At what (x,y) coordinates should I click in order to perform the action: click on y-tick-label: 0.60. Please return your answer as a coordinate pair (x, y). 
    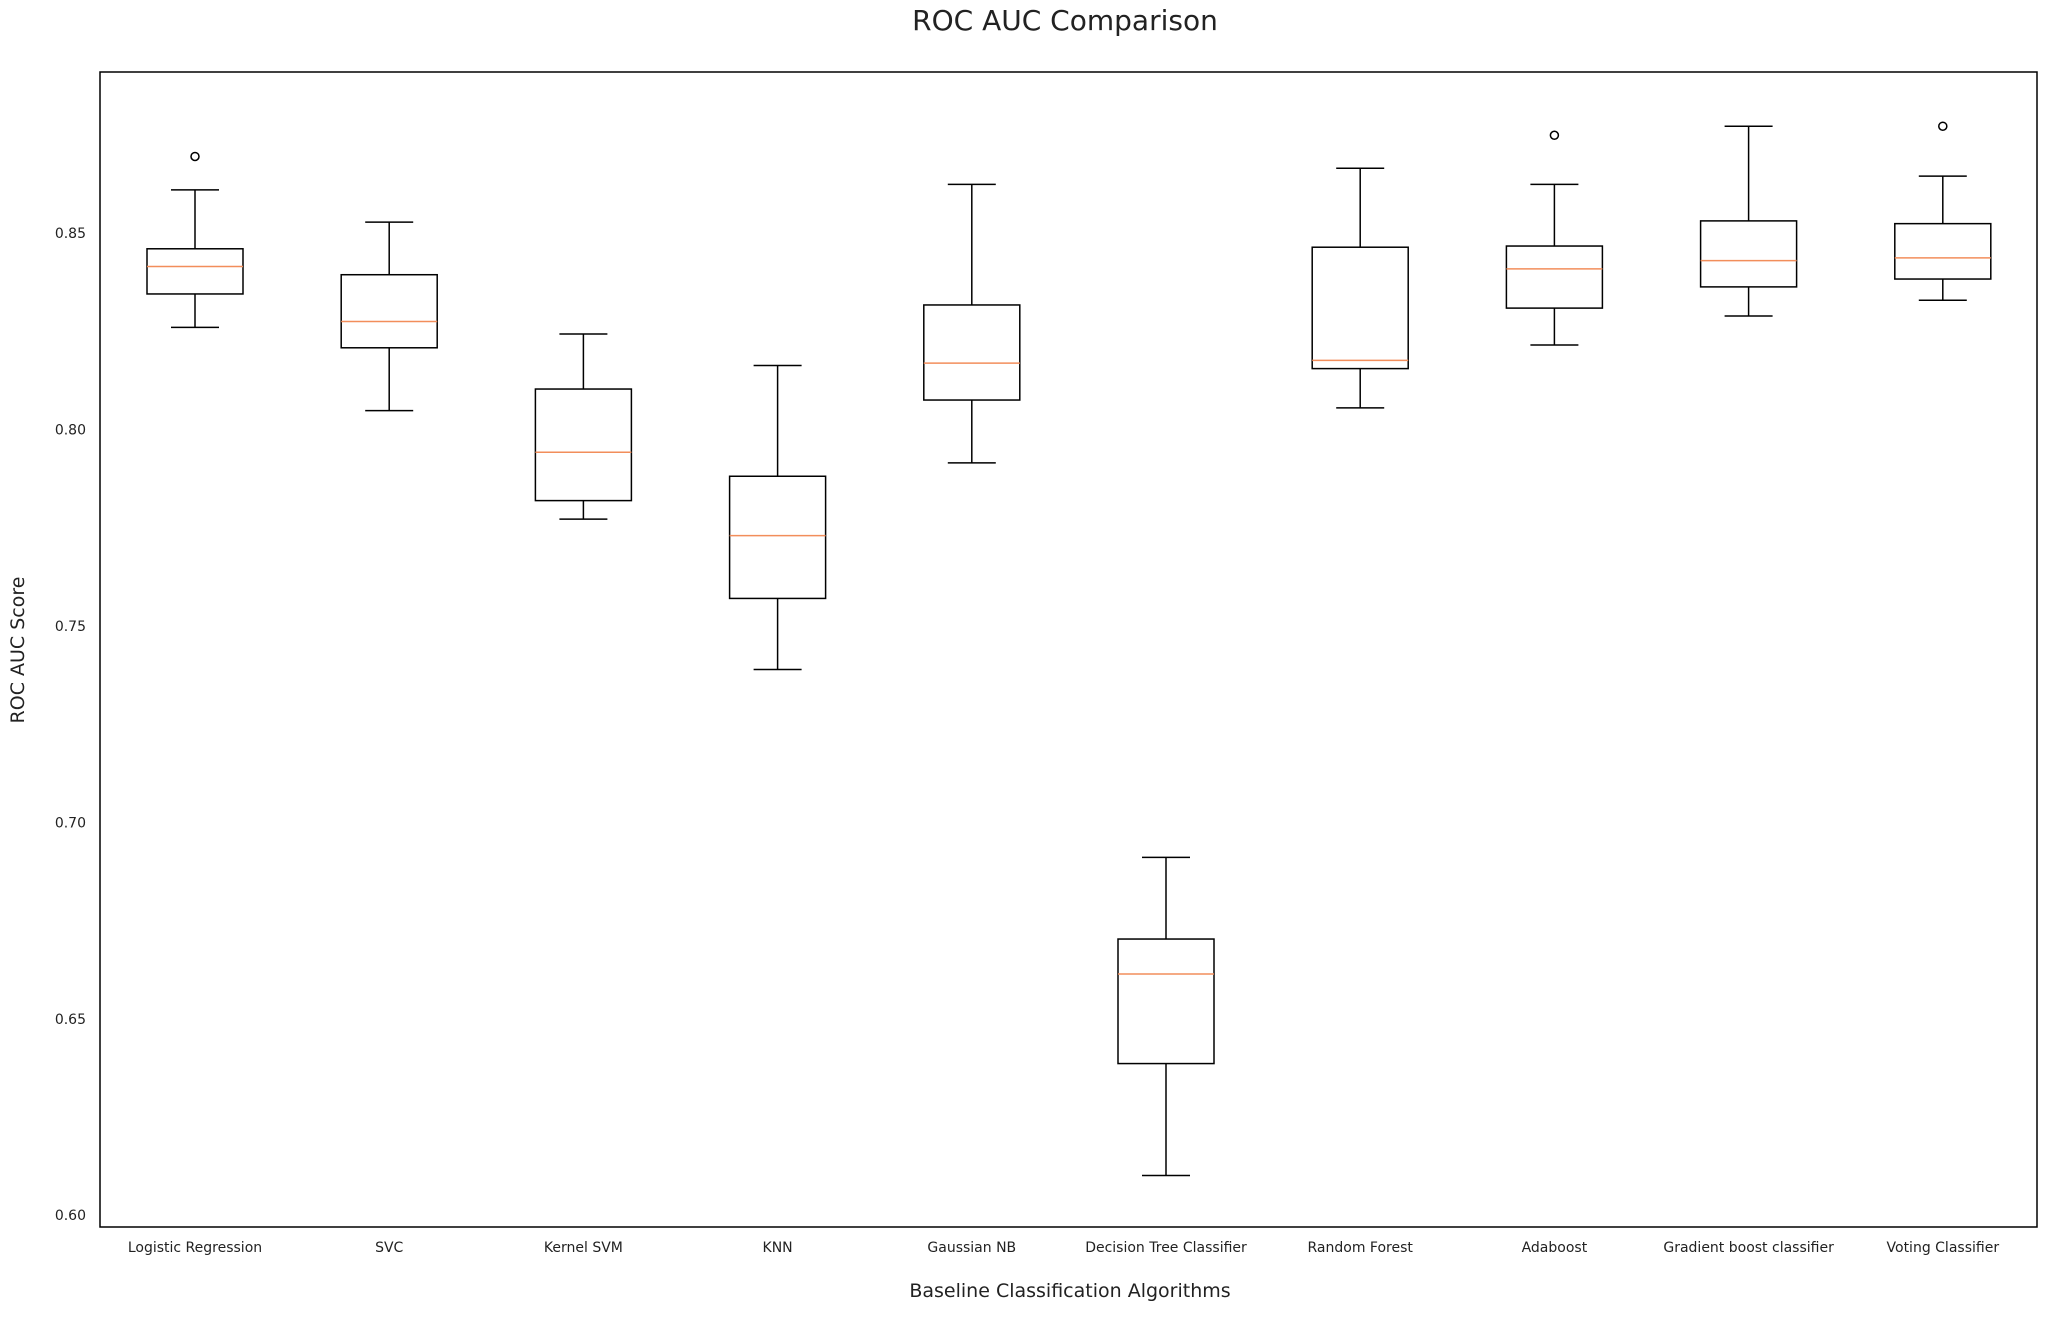
    Looking at the image, I should click on (70, 1216).